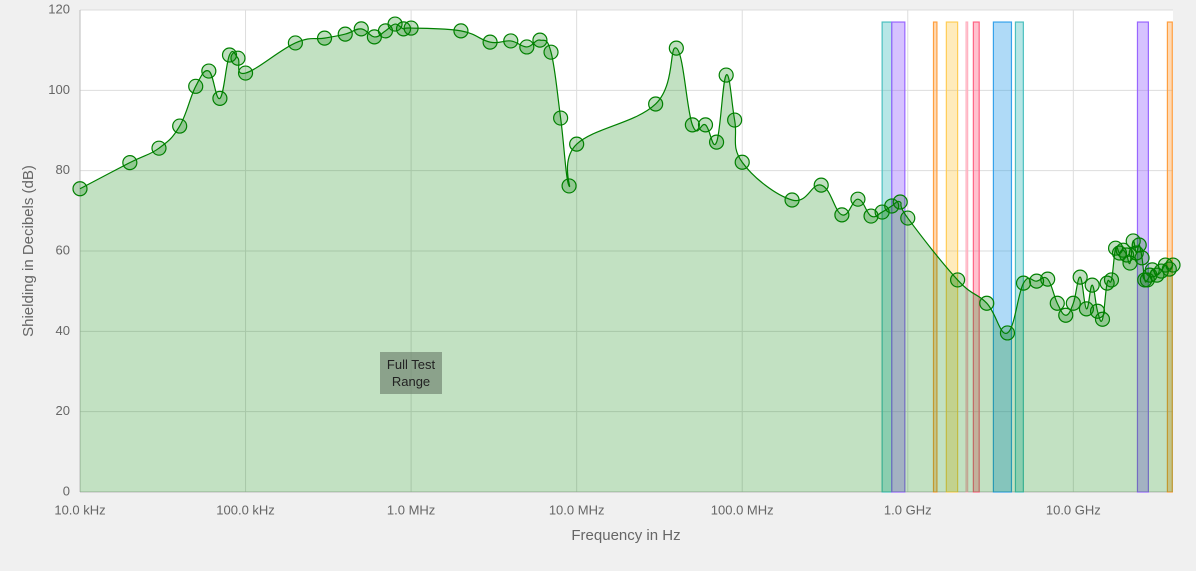  I want to click on y-tick-label: 40, so click(63, 330).